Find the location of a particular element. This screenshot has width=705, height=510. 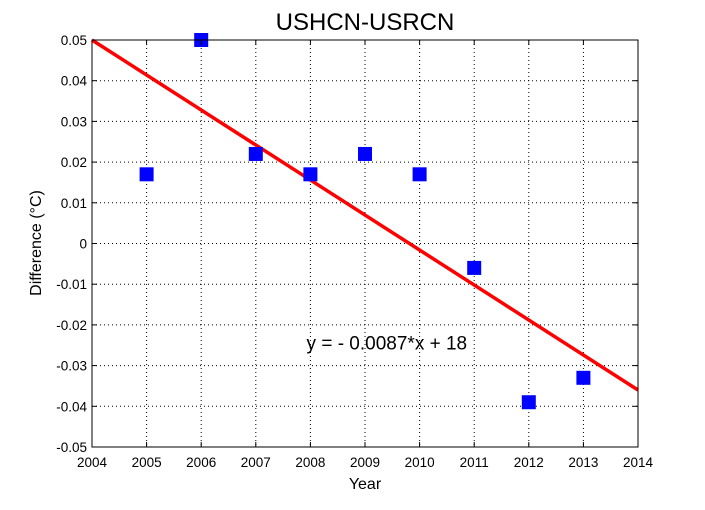

x-tick-label: 2012 is located at coordinates (529, 462).